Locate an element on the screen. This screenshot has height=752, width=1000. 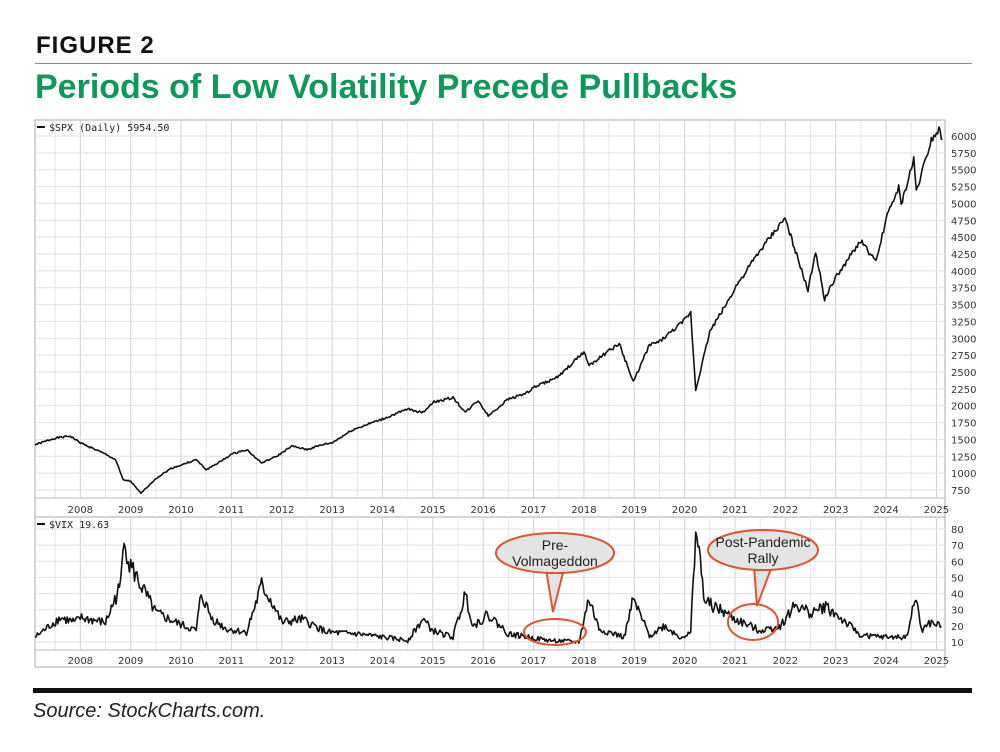
legend-label: $SPX (Daily) 5954.50 is located at coordinates (109, 128).